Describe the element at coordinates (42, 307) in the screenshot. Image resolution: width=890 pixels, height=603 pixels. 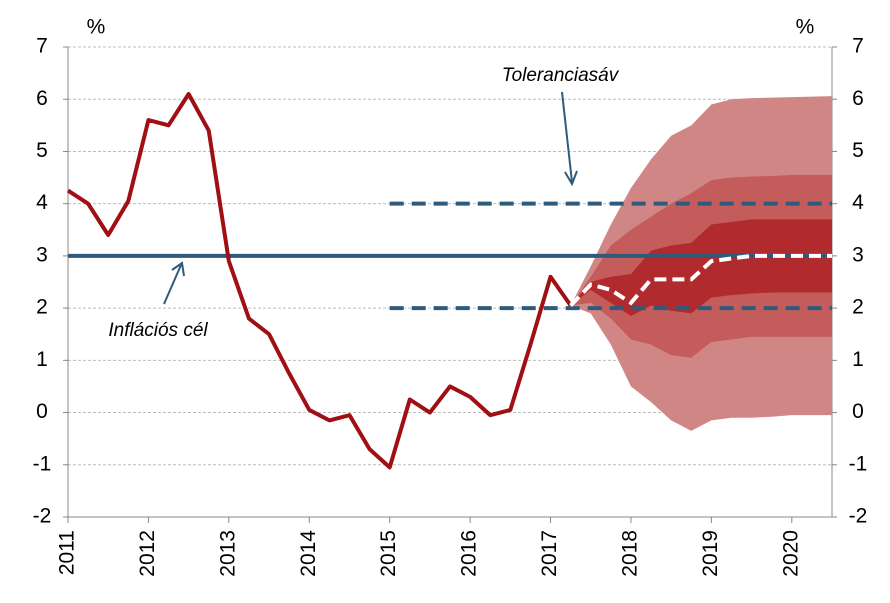
I see `y-tick-label: 2` at that location.